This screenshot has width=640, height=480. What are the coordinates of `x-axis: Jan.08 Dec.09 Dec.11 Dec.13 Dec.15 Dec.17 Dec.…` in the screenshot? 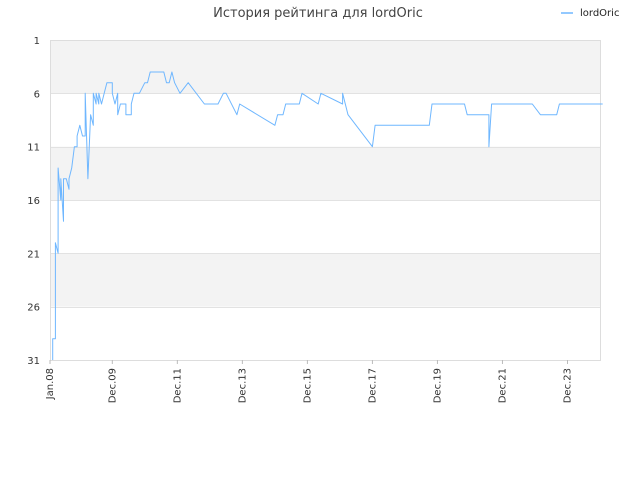 It's located at (309, 381).